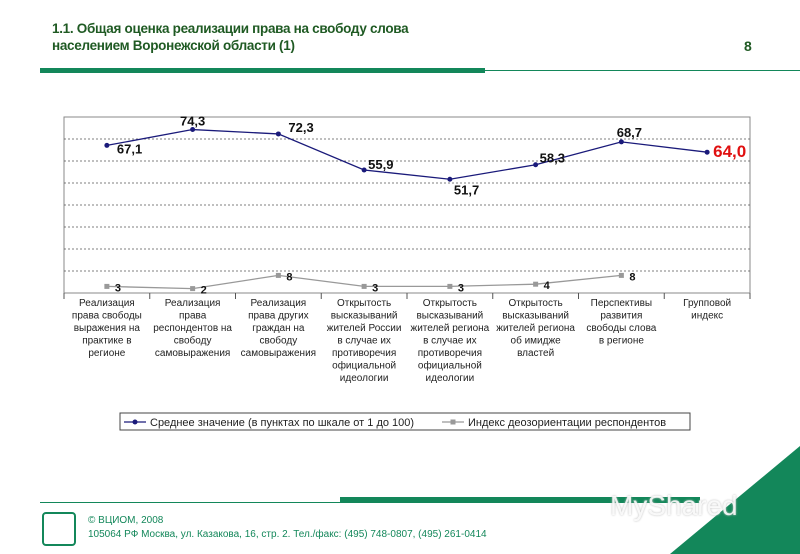 Image resolution: width=800 pixels, height=554 pixels. What do you see at coordinates (300, 127) in the screenshot?
I see `data-label: 72,3` at bounding box center [300, 127].